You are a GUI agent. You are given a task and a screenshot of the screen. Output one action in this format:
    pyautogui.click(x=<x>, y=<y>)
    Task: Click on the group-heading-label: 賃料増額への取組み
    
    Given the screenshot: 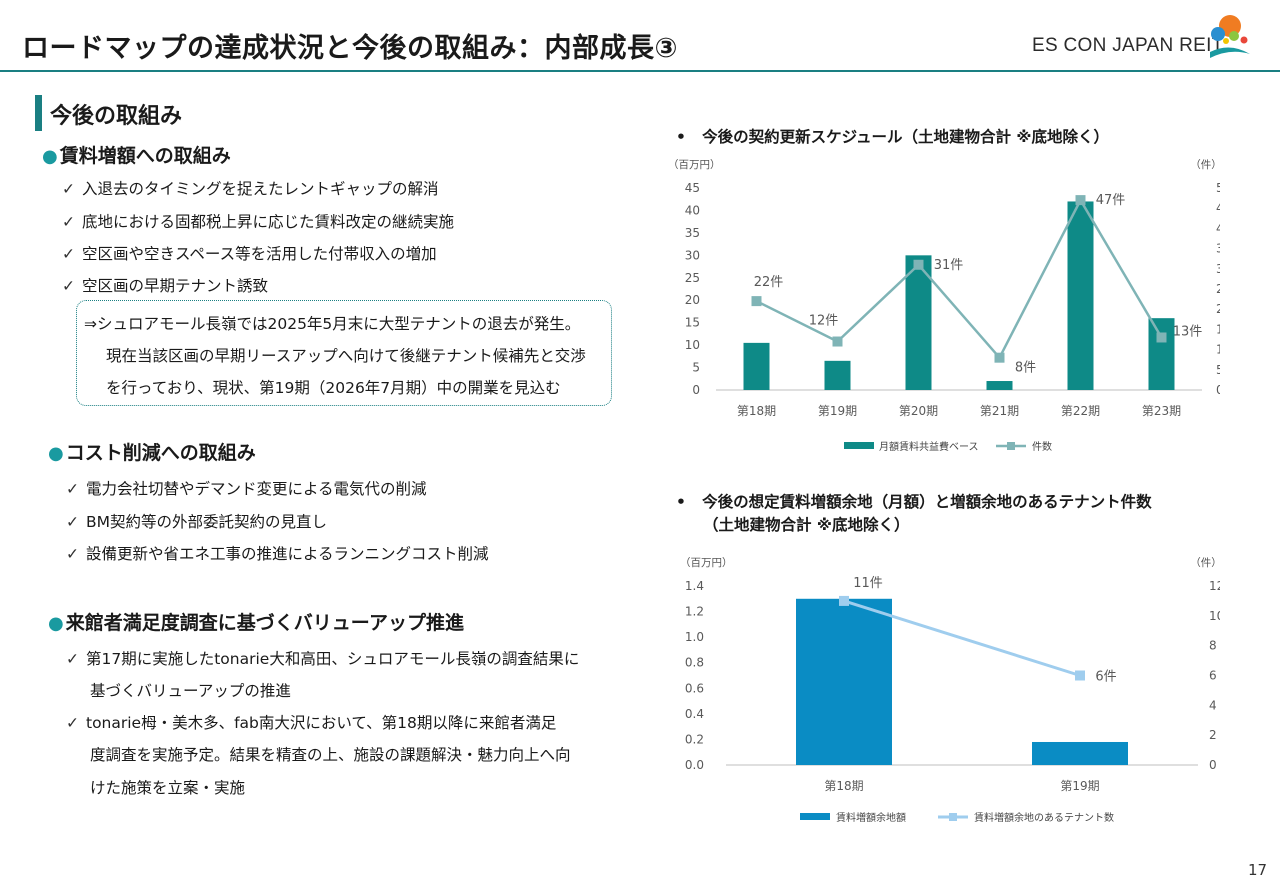 What is the action you would take?
    pyautogui.click(x=145, y=156)
    